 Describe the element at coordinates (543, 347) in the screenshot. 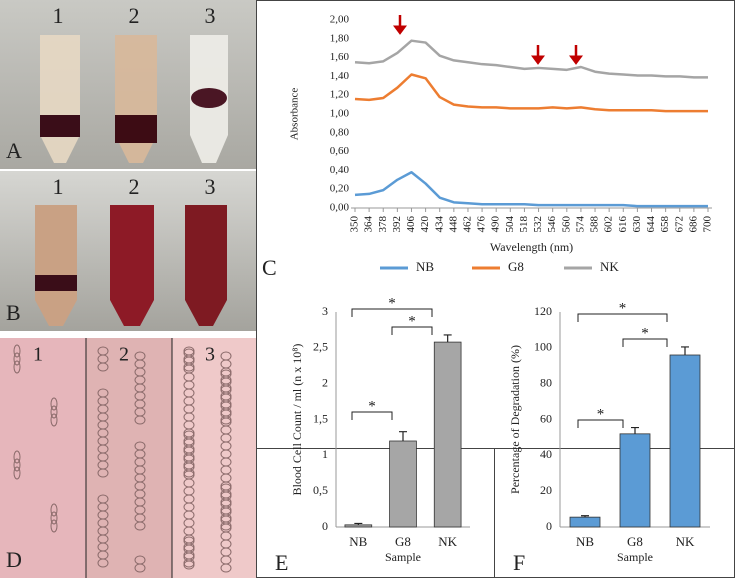

I see `y-tick-label: 100` at that location.